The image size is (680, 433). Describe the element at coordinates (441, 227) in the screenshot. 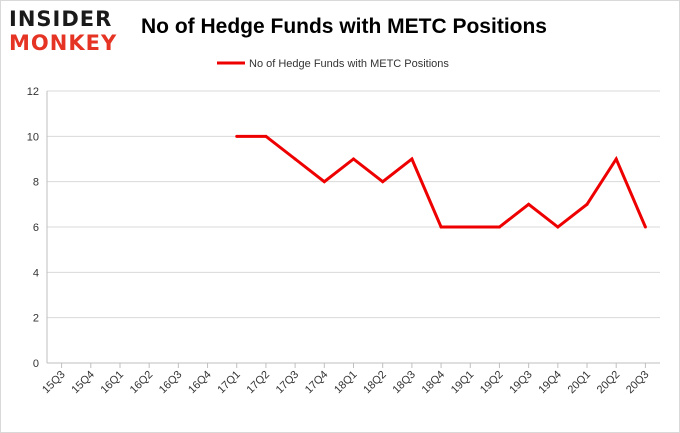

I see `data-point-18Q4` at that location.